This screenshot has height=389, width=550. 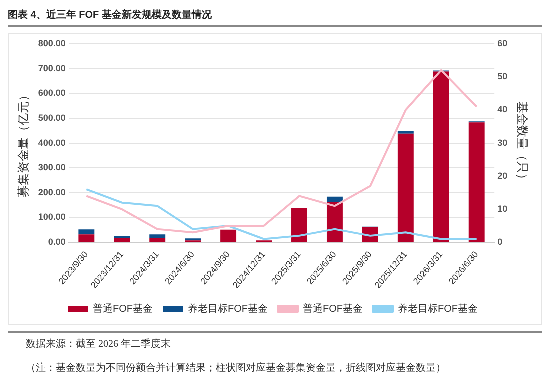 I want to click on y-axis-title: 募集资金量（亿元）, so click(x=23, y=143).